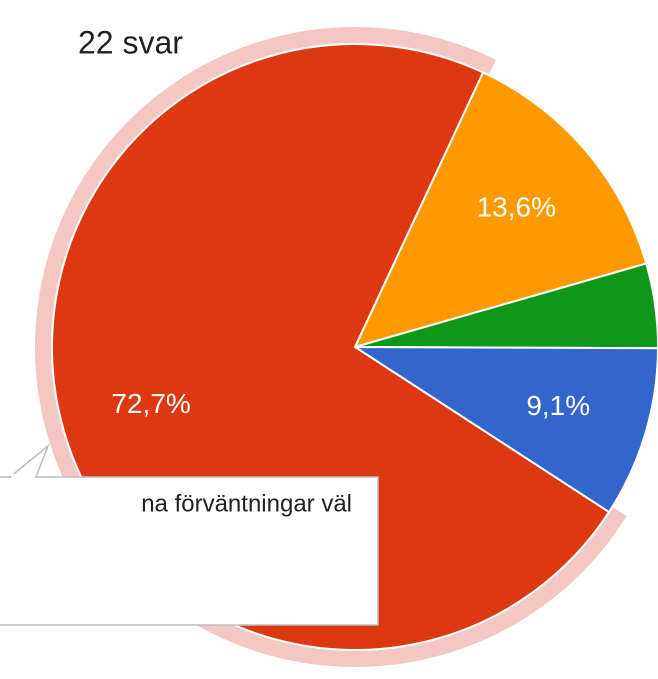  Describe the element at coordinates (189, 551) in the screenshot. I see `tooltip-box` at that location.